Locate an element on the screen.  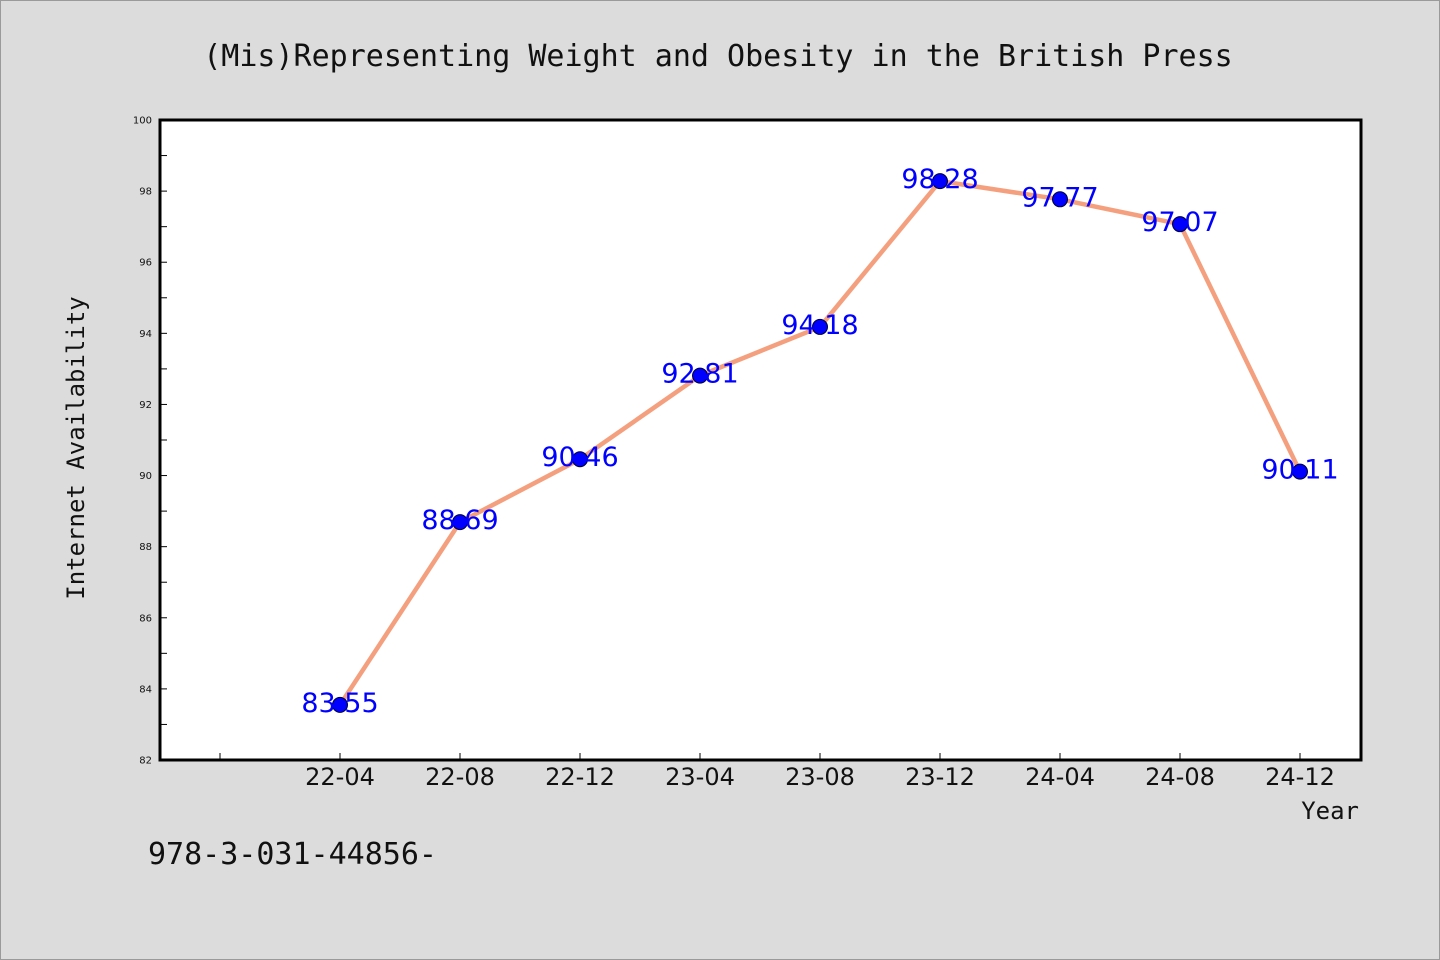
data-label: 97.77 is located at coordinates (1059, 197).